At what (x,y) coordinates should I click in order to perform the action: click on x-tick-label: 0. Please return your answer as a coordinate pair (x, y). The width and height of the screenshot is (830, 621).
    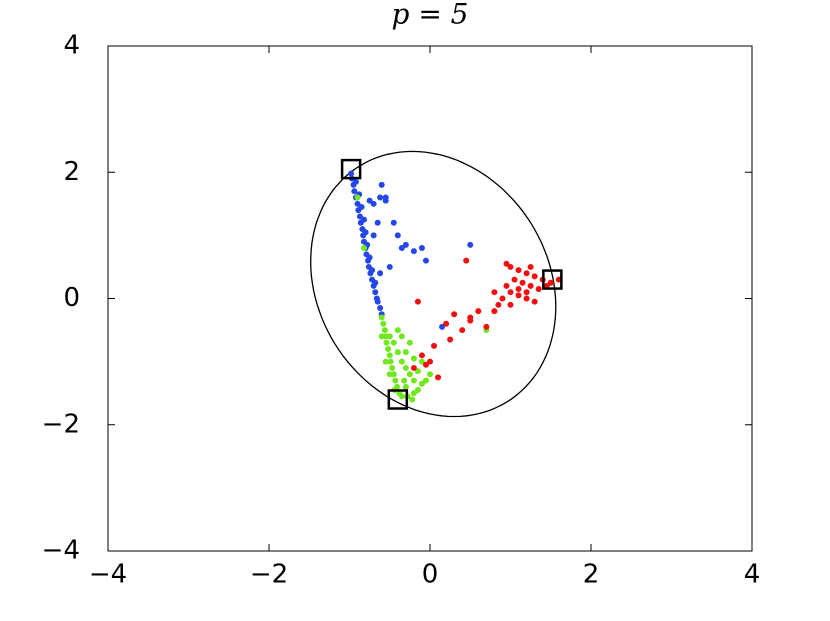
    Looking at the image, I should click on (430, 575).